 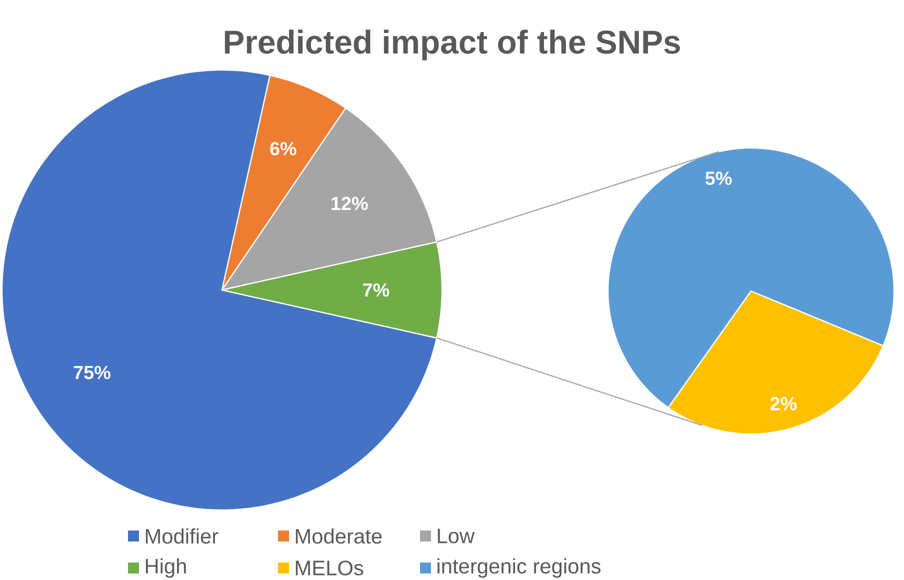 What do you see at coordinates (330, 568) in the screenshot?
I see `legend-label: MELOs` at bounding box center [330, 568].